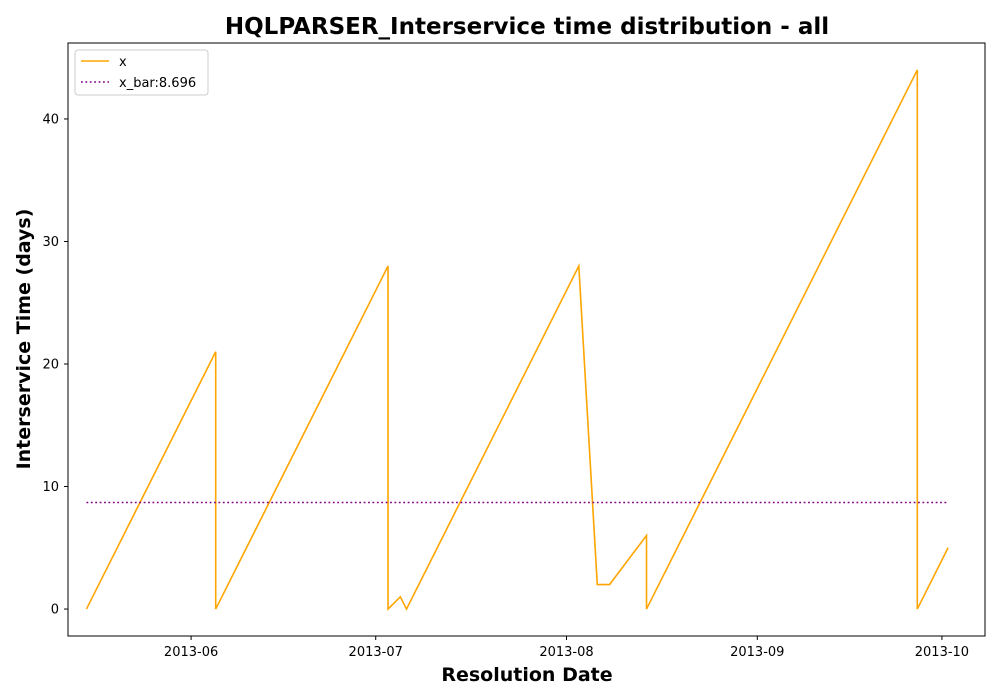 This screenshot has width=1000, height=700. What do you see at coordinates (141, 72) in the screenshot?
I see `legend: x x_bar:8.696` at bounding box center [141, 72].